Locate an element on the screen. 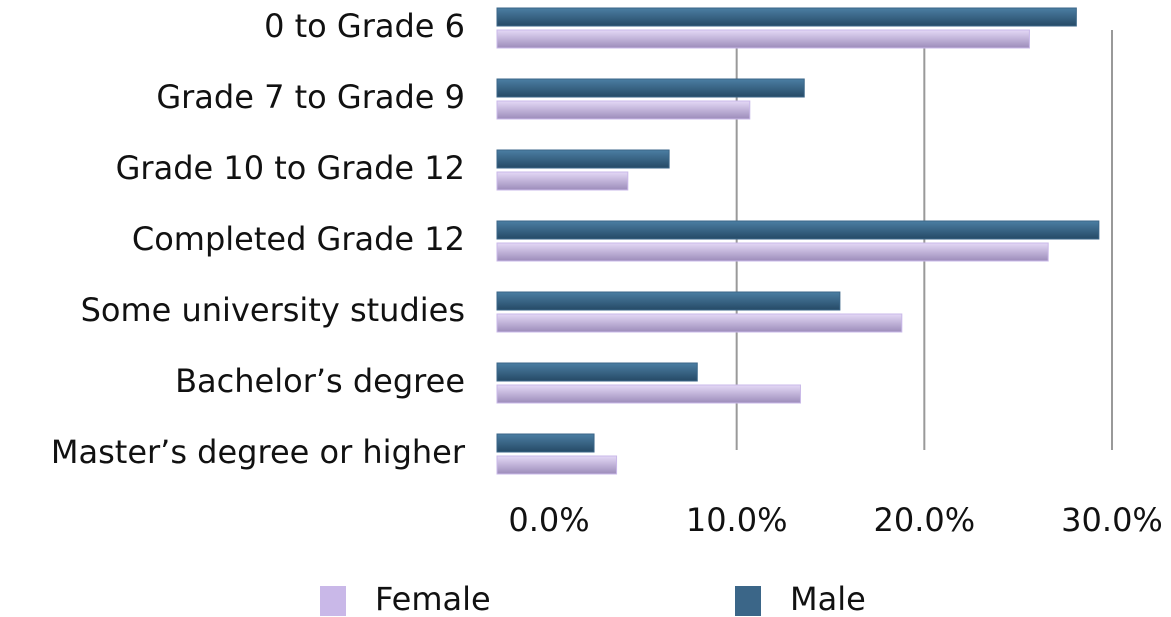 This screenshot has width=1171, height=617. x-tick-label: 30.0% is located at coordinates (1112, 520).